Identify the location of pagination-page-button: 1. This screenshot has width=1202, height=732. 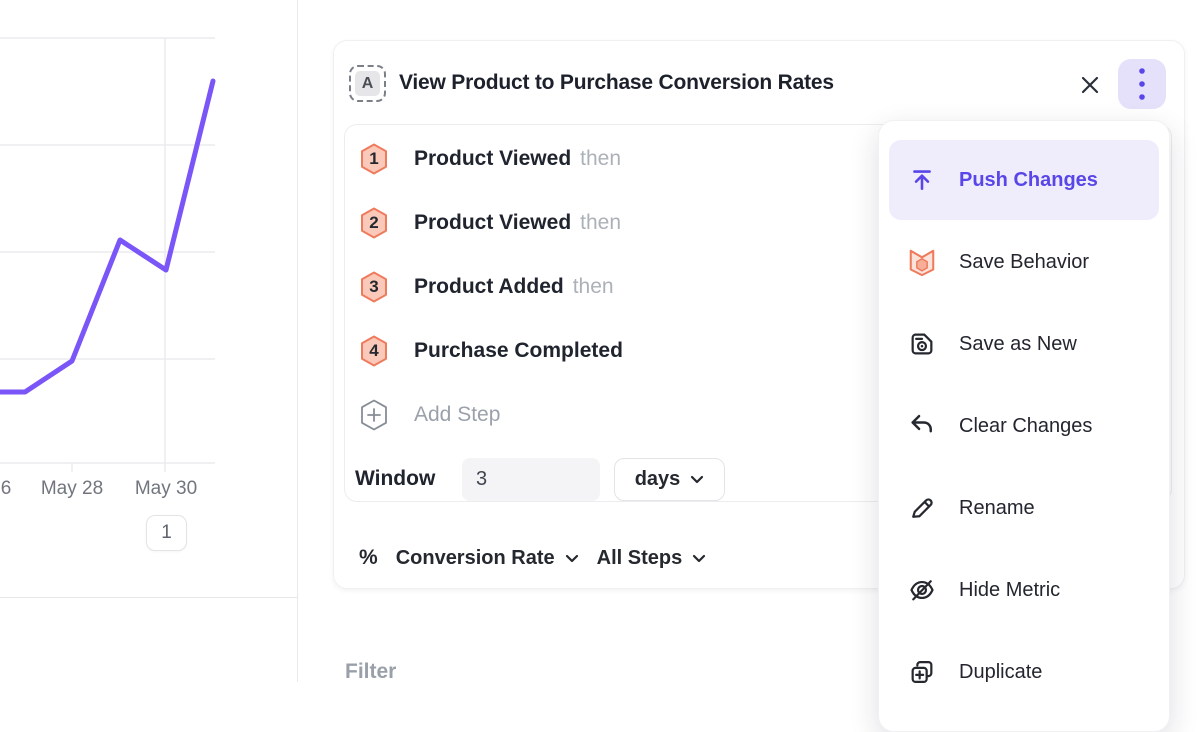
(166, 533).